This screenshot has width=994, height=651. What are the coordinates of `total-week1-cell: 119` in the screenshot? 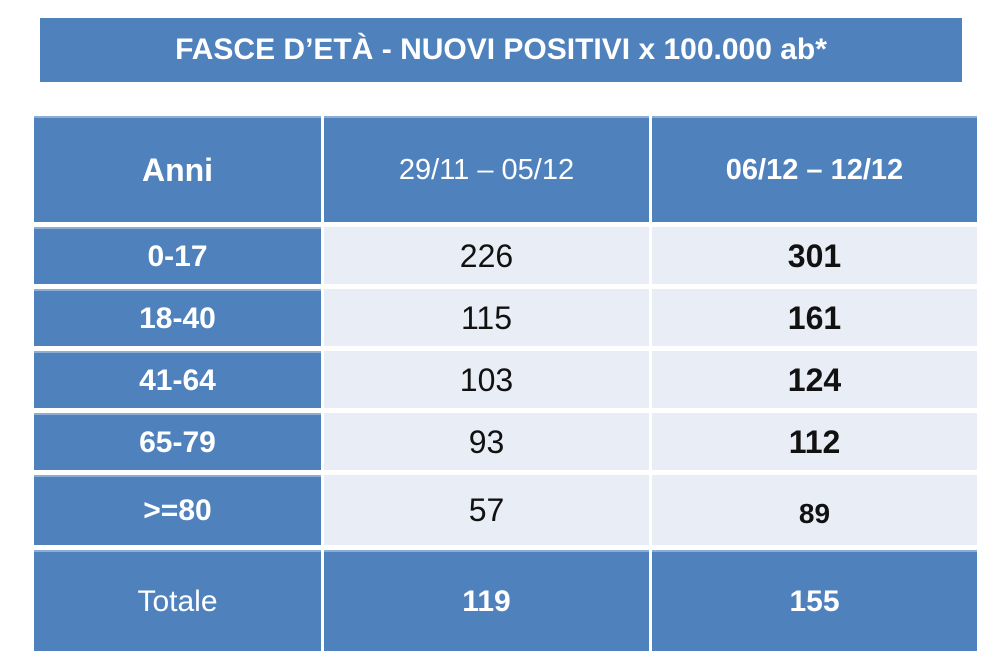 It's located at (486, 600).